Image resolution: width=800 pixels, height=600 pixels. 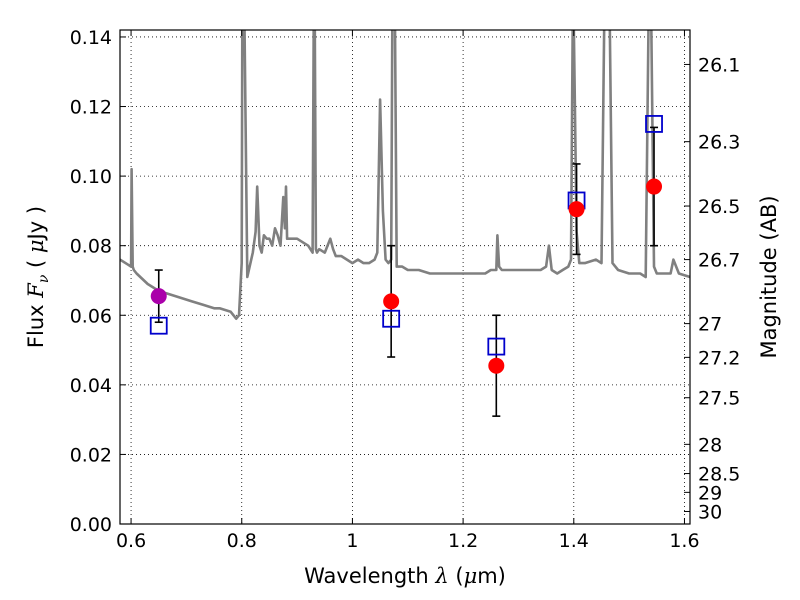 I want to click on y2-tick-label: 27, so click(x=710, y=325).